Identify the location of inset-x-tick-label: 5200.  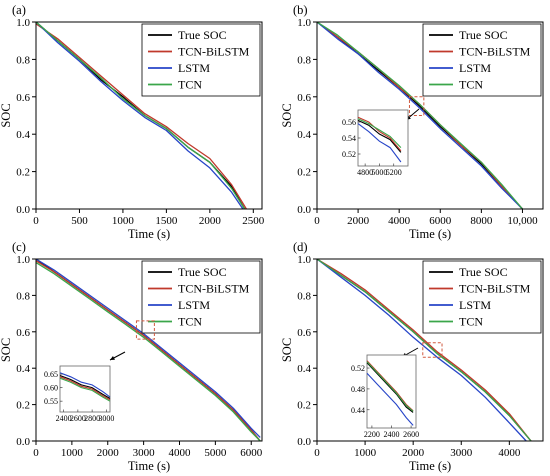
(394, 172).